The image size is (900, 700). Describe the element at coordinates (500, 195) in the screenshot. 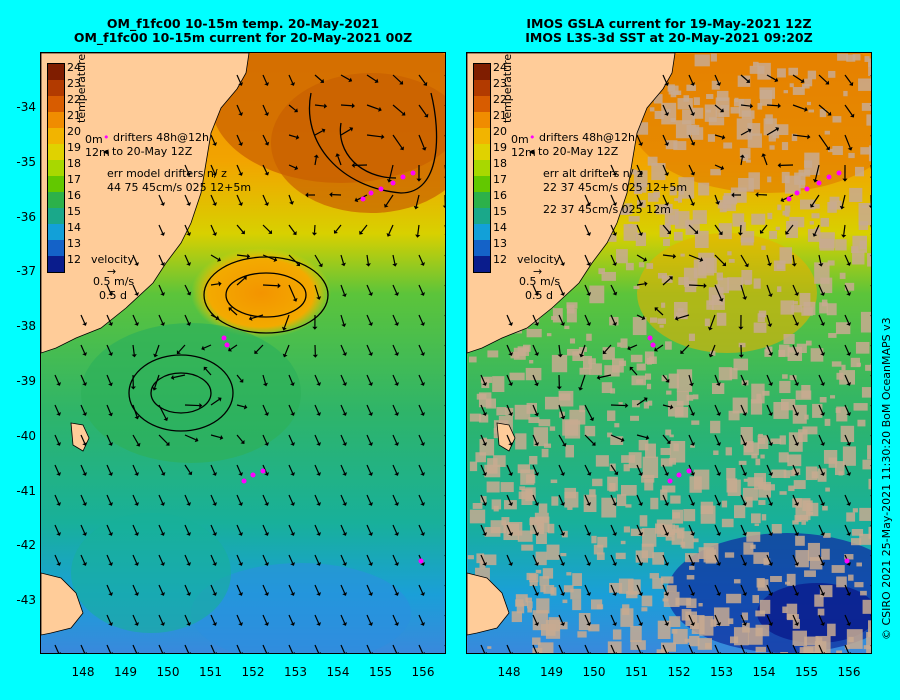

I see `colorbar-tick-label: 16` at that location.